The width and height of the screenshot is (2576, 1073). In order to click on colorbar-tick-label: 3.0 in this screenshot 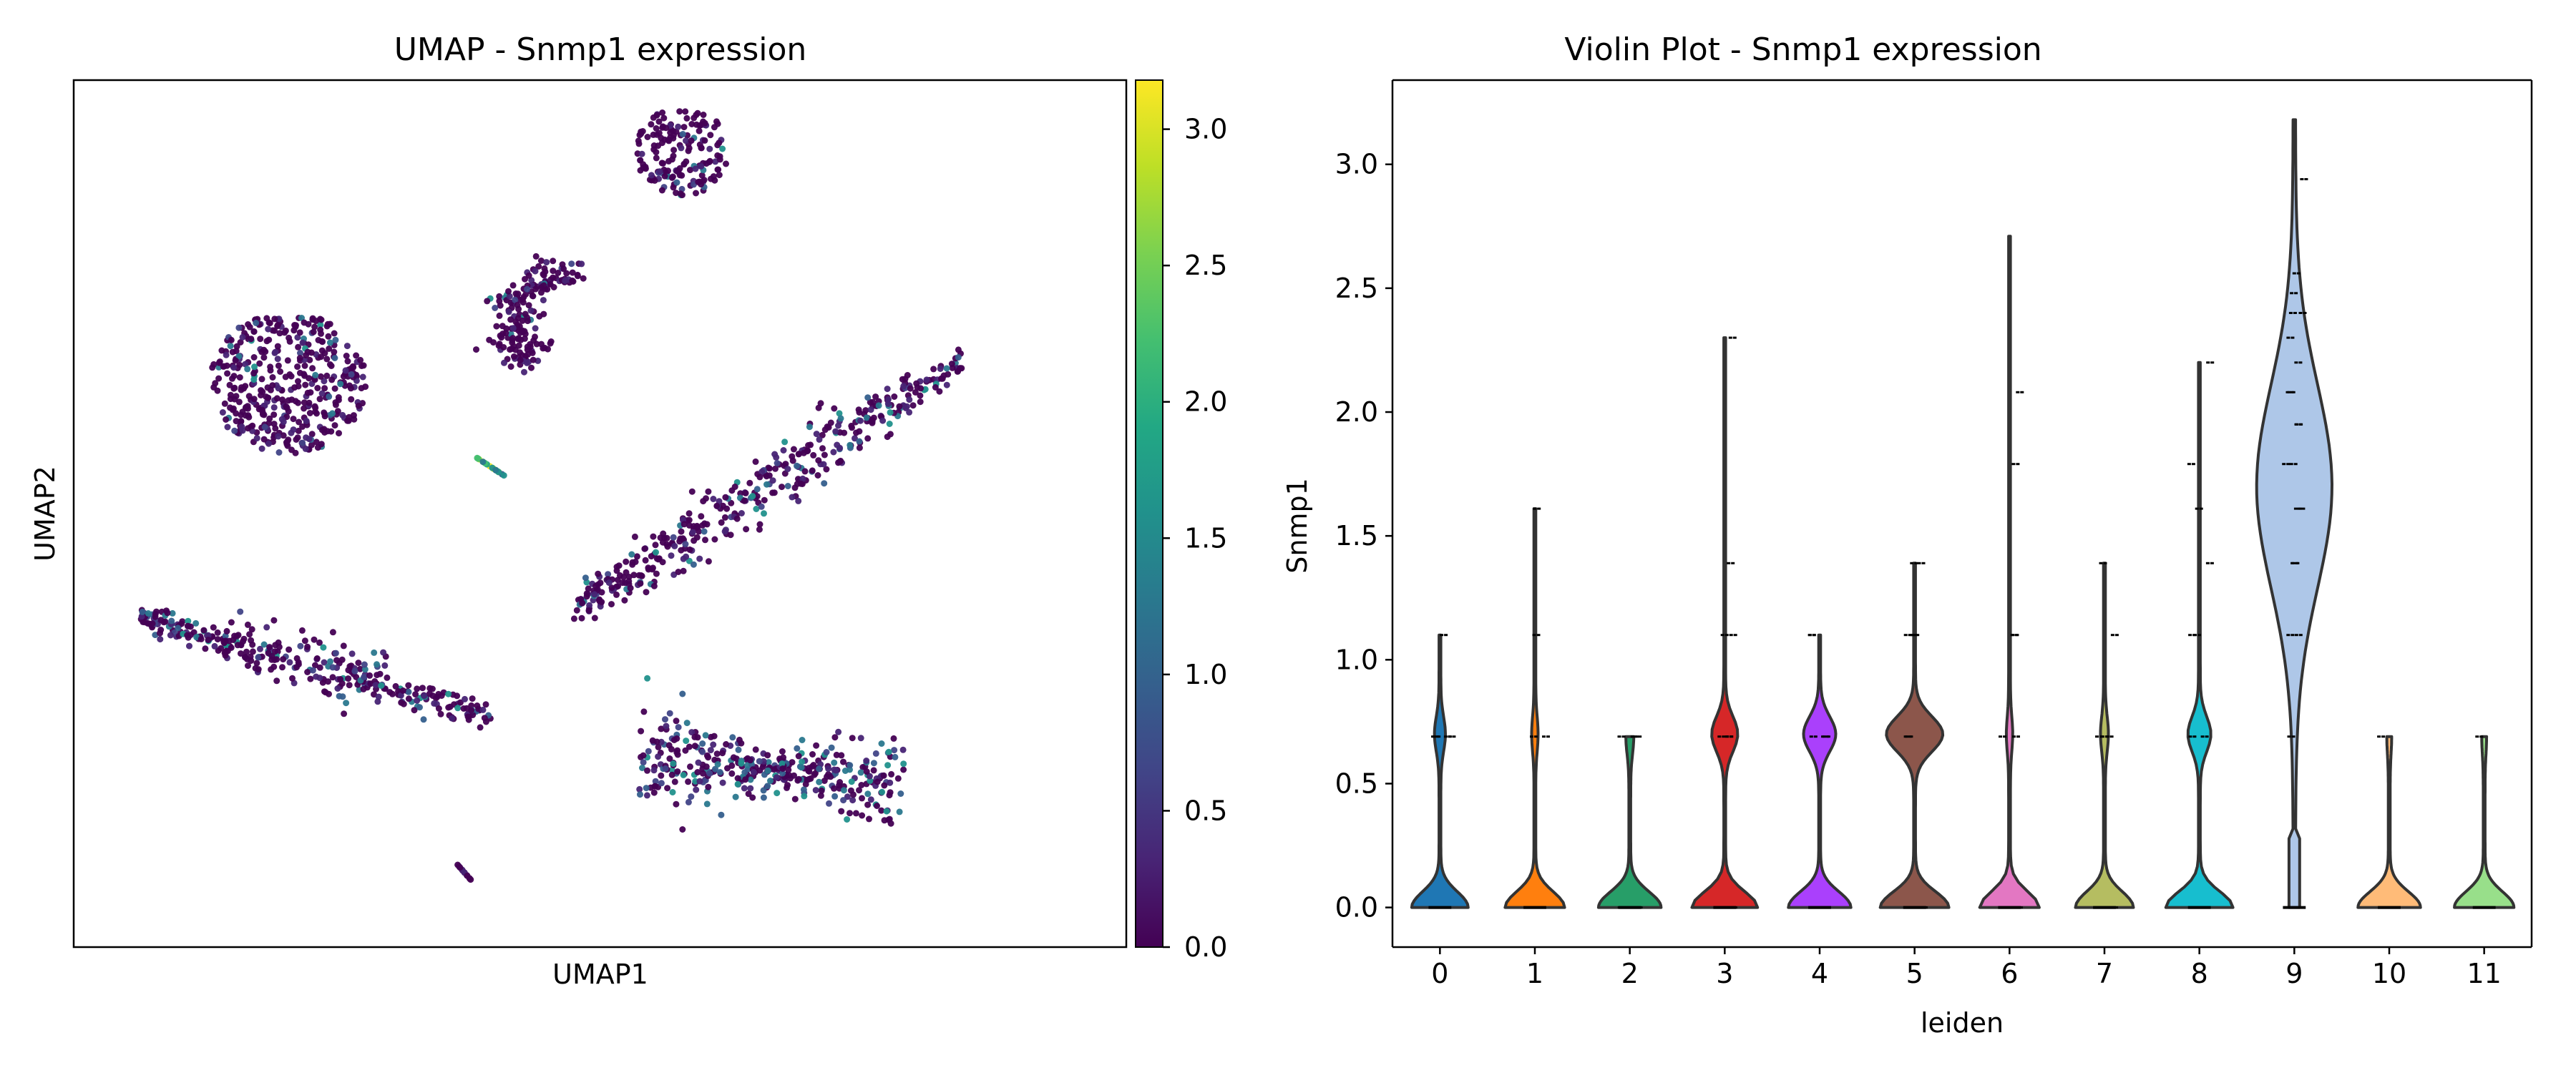, I will do `click(1205, 129)`.